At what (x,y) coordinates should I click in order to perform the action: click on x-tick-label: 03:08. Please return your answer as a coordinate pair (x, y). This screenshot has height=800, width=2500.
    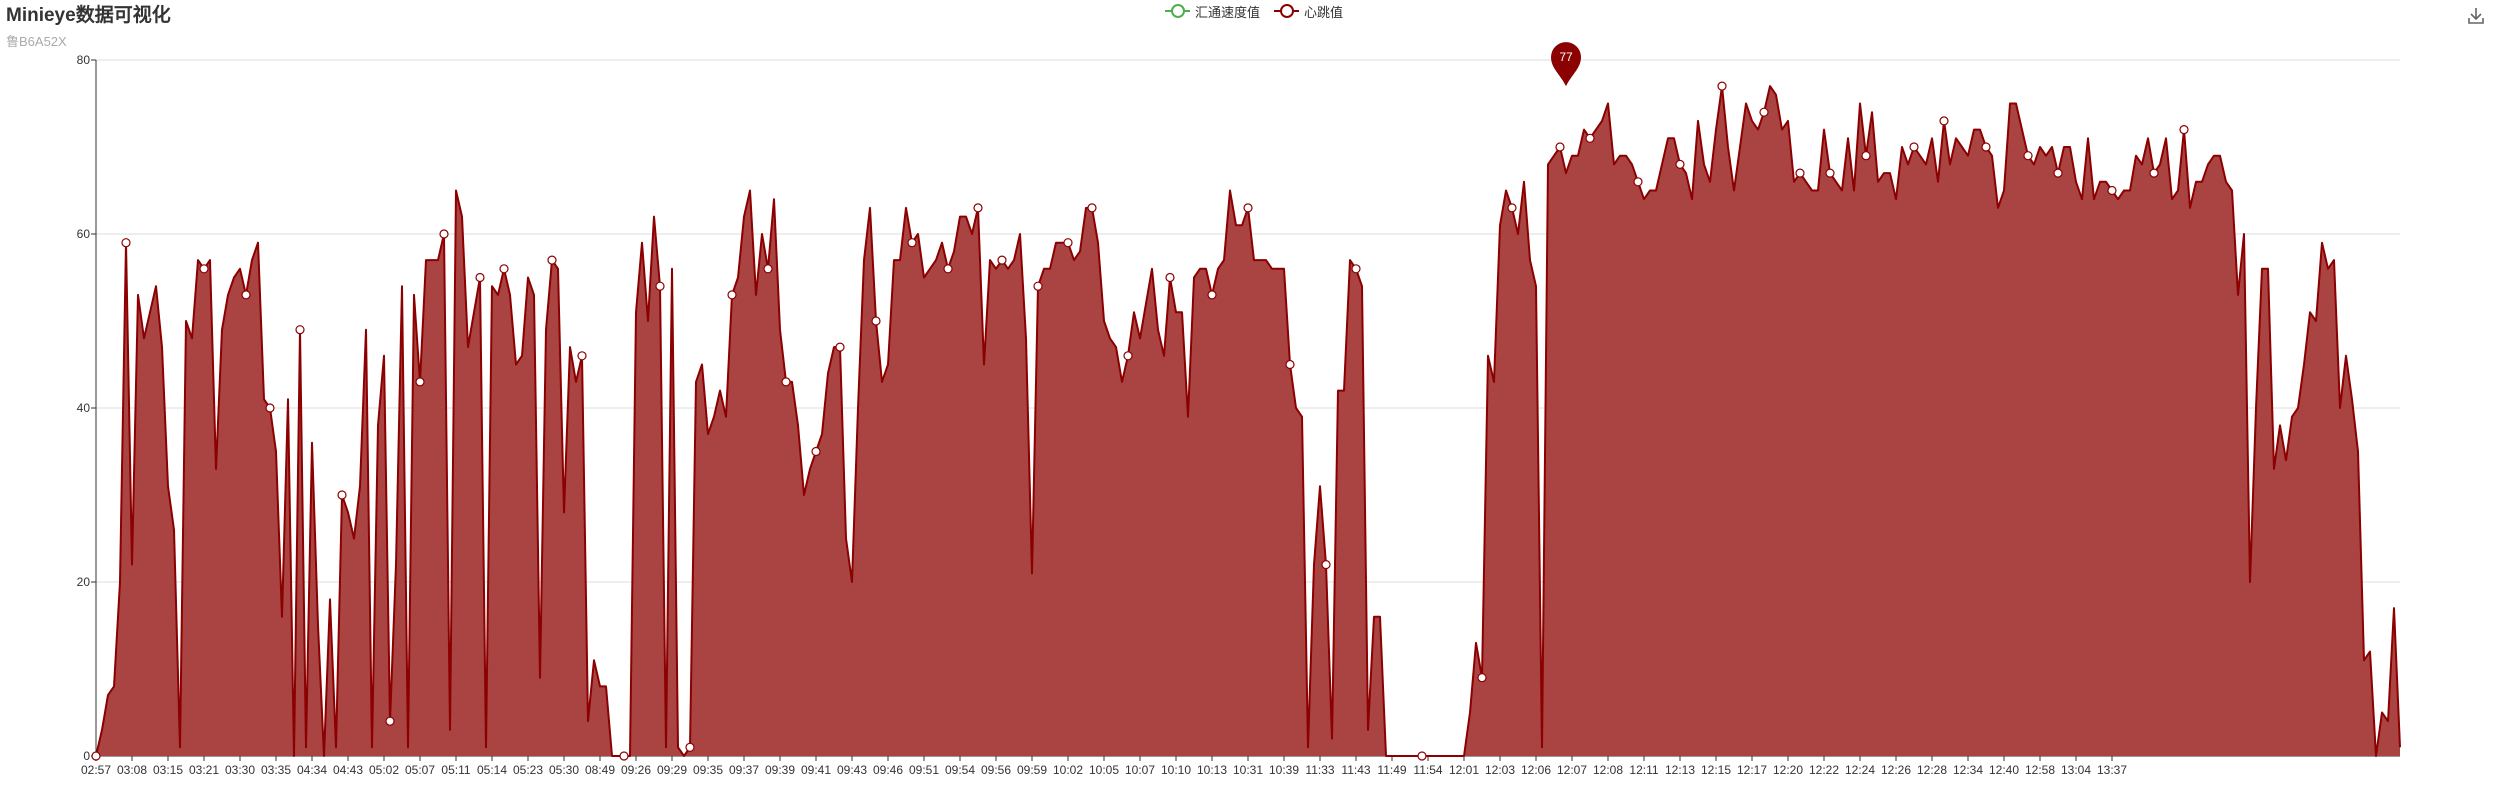
    Looking at the image, I should click on (132, 770).